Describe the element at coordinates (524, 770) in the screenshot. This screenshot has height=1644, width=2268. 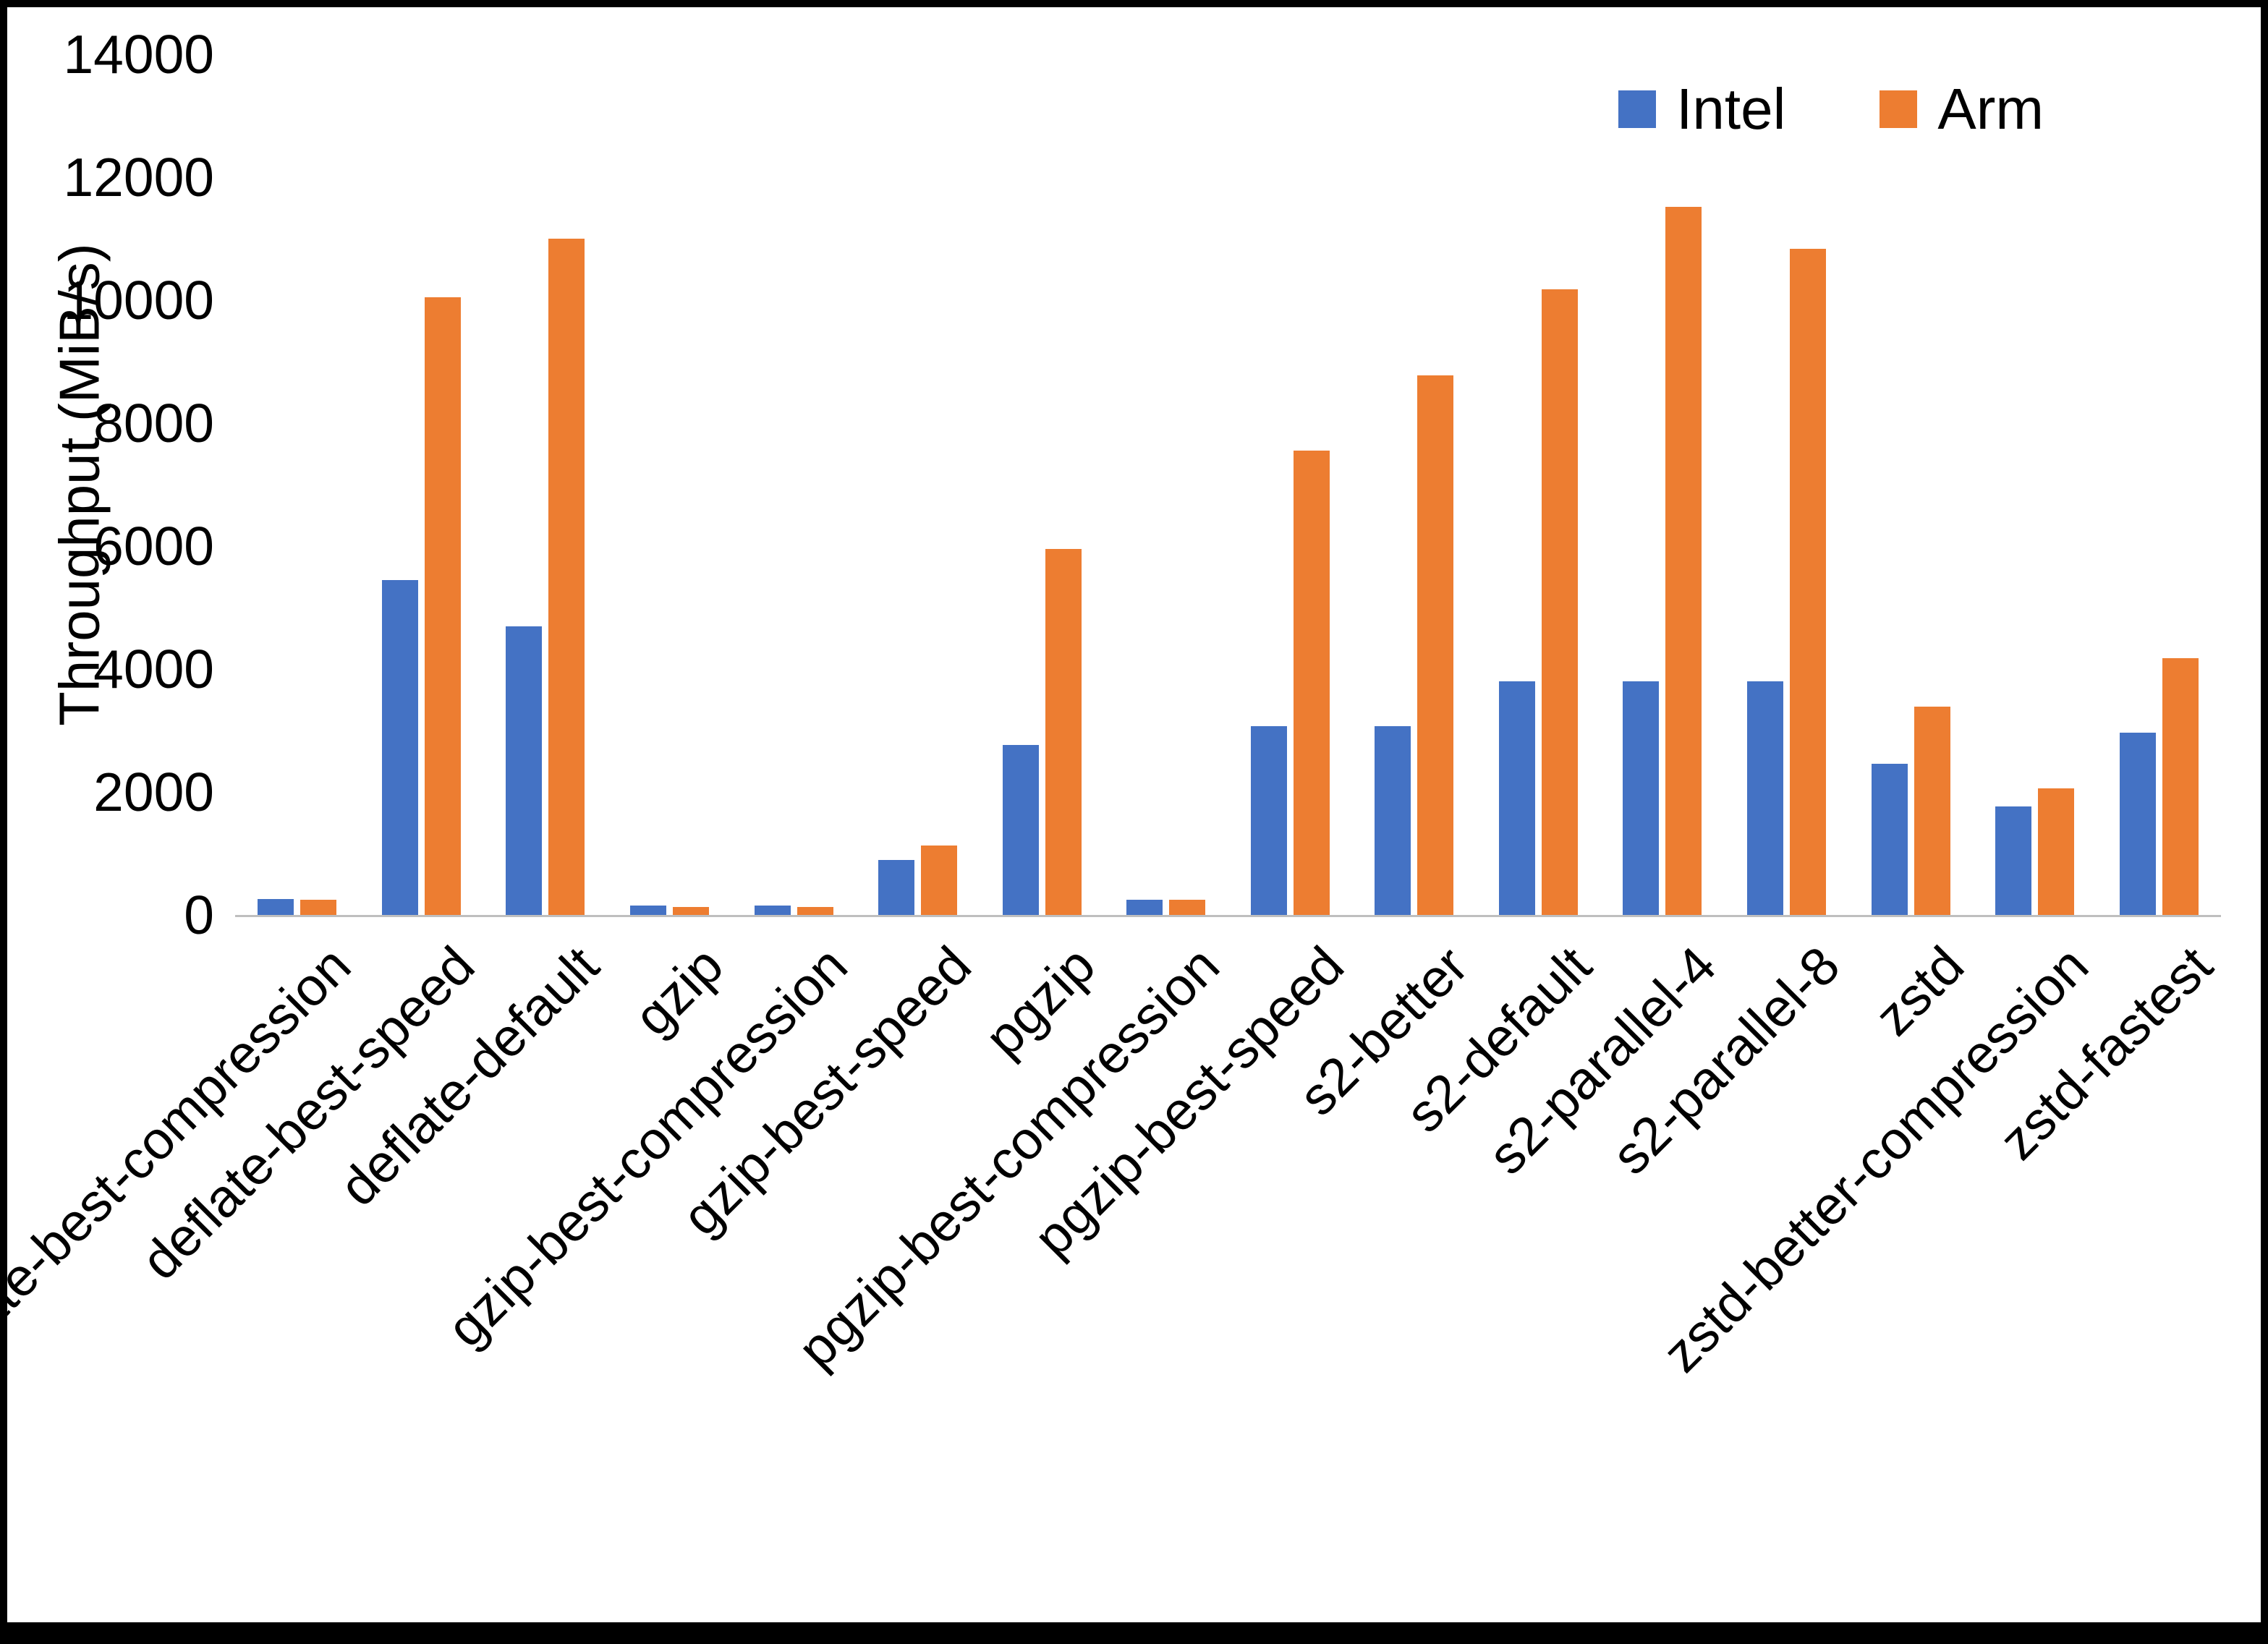
I see `bar-deflate-default-intel` at that location.